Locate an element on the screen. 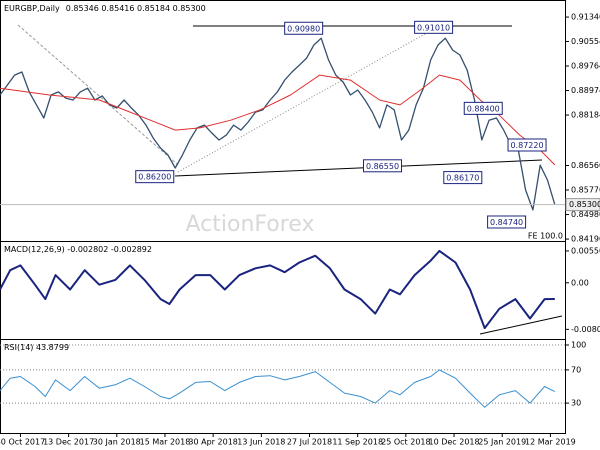 The image size is (600, 450). y-tick-label: 70 is located at coordinates (576, 369).